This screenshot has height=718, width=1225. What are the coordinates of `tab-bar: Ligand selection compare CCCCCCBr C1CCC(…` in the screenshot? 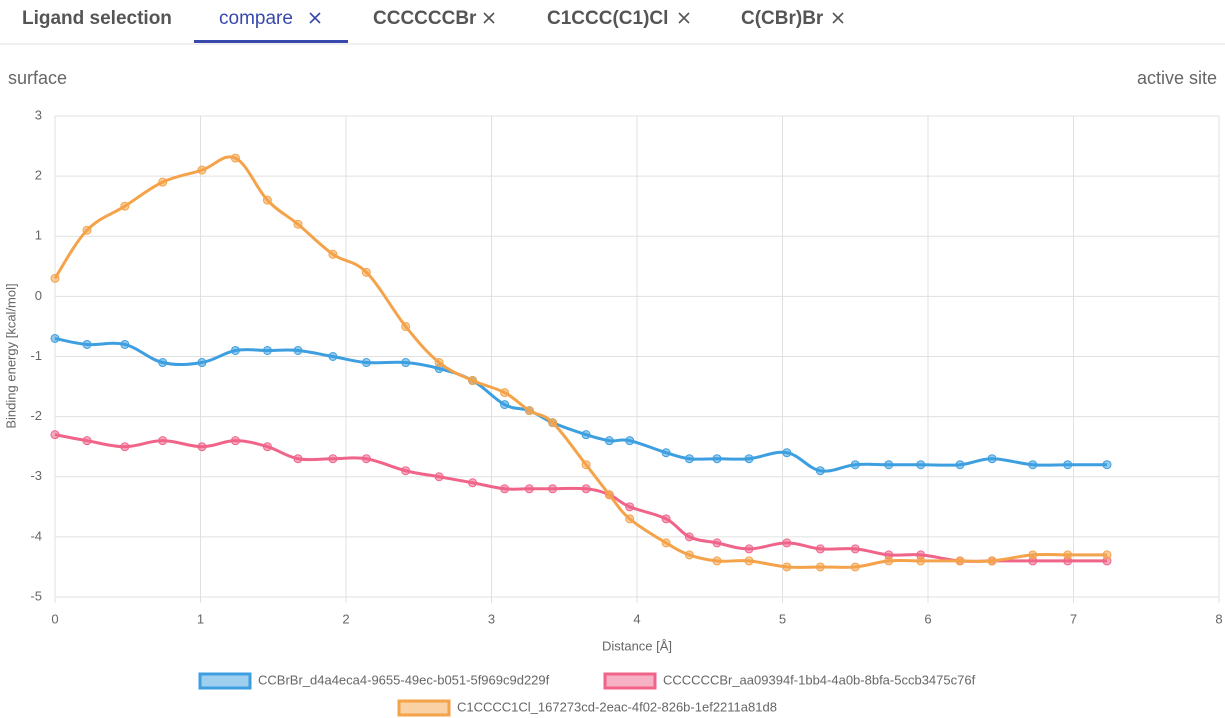 It's located at (612, 26).